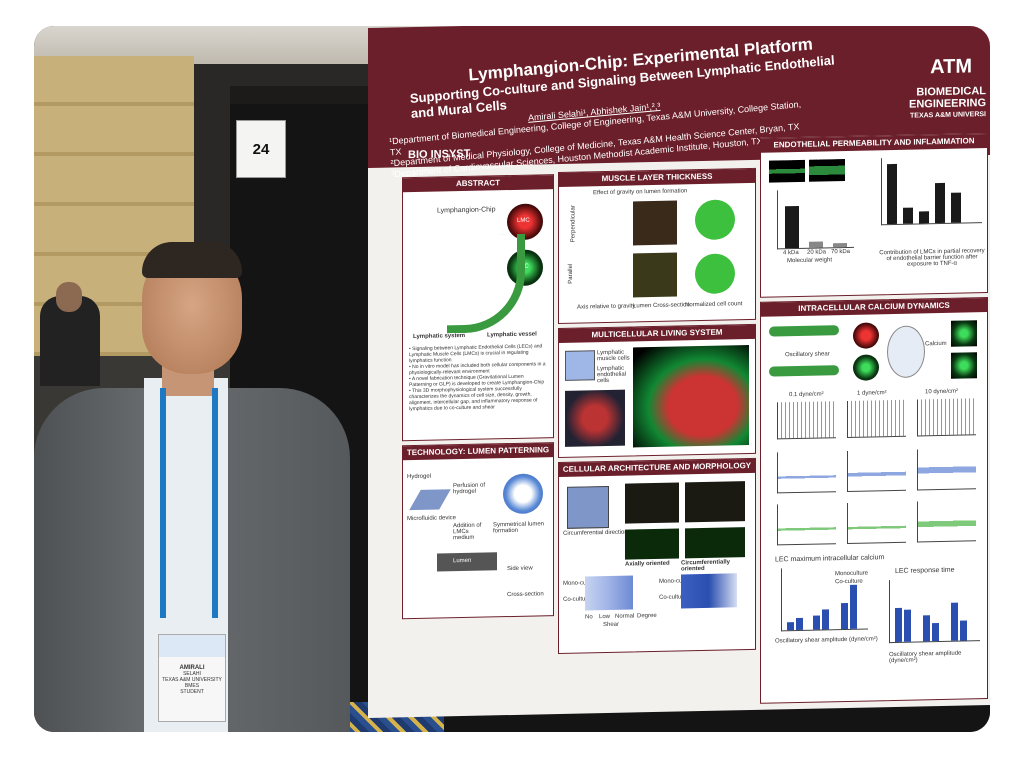  Describe the element at coordinates (439, 336) in the screenshot. I see `label-lymphatic-system: Lymphatic system` at that location.